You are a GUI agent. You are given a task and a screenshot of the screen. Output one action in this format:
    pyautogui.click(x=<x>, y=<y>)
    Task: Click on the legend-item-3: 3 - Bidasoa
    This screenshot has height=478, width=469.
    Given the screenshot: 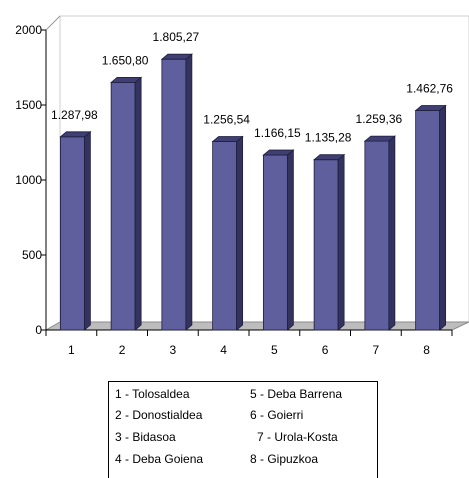 What is the action you would take?
    pyautogui.click(x=145, y=437)
    